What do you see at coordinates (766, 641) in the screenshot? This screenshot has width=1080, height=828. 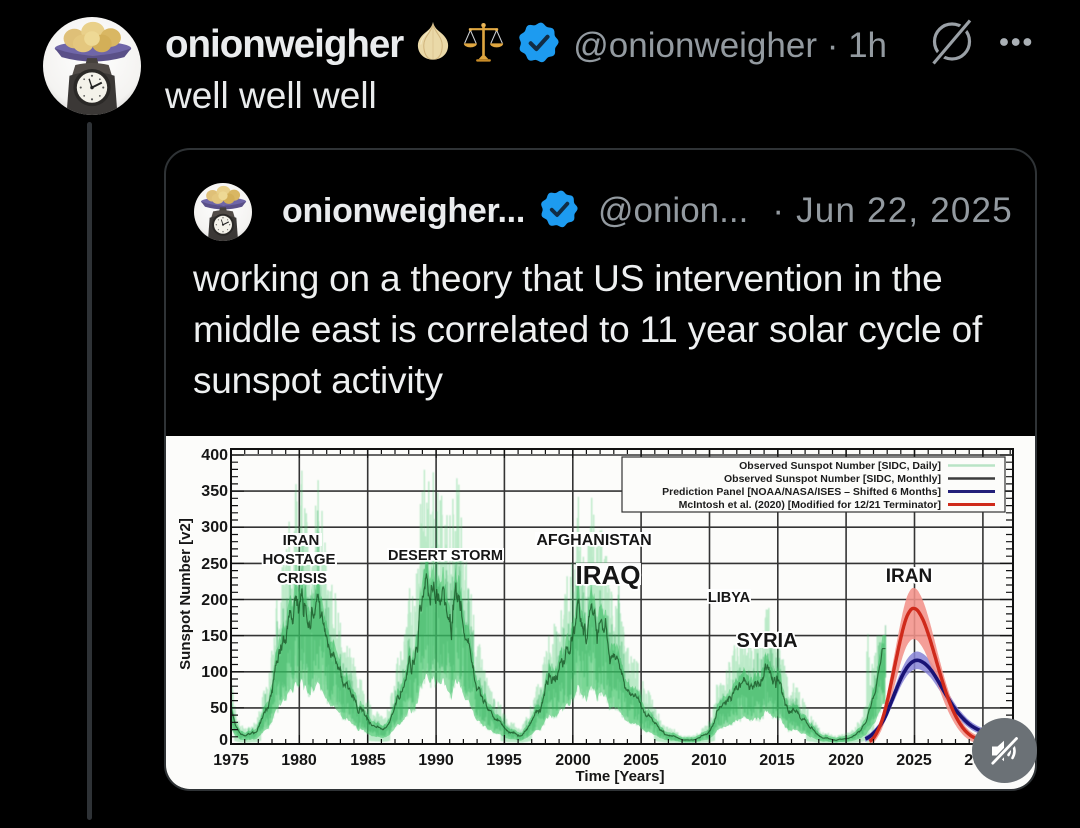 I see `svg-text: SYRIA` at bounding box center [766, 641].